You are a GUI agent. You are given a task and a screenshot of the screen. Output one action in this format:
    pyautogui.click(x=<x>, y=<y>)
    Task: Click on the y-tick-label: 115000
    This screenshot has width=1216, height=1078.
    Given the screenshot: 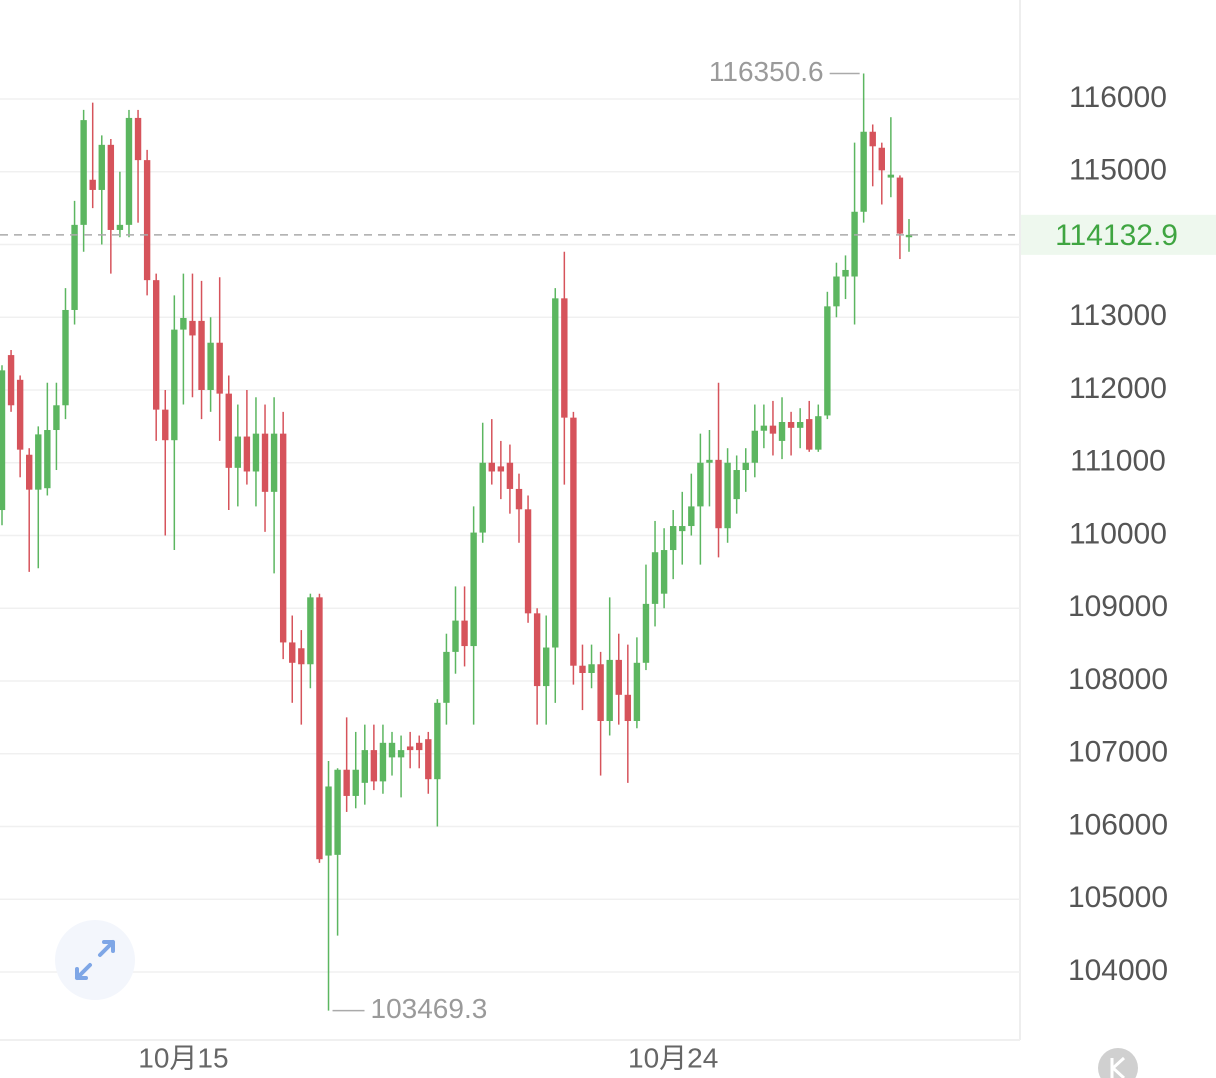 What is the action you would take?
    pyautogui.click(x=1118, y=170)
    